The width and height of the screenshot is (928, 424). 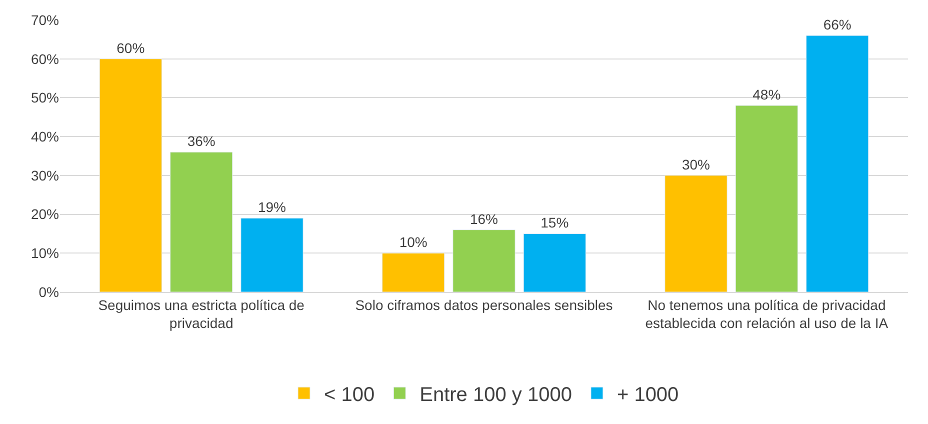 What do you see at coordinates (130, 48) in the screenshot?
I see `data-label: 60%` at bounding box center [130, 48].